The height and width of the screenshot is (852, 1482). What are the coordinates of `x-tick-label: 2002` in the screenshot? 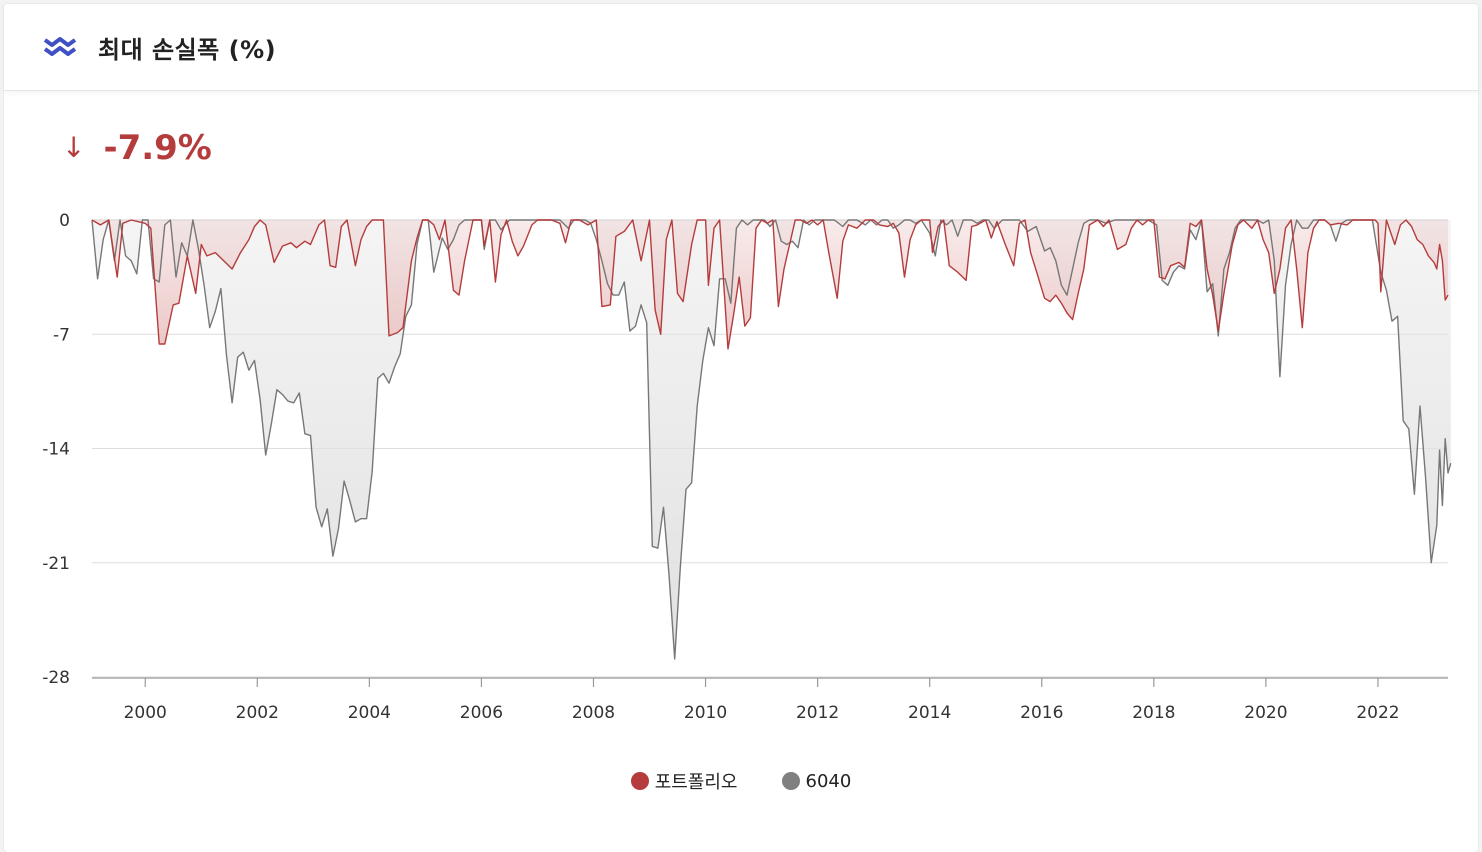 It's located at (257, 713).